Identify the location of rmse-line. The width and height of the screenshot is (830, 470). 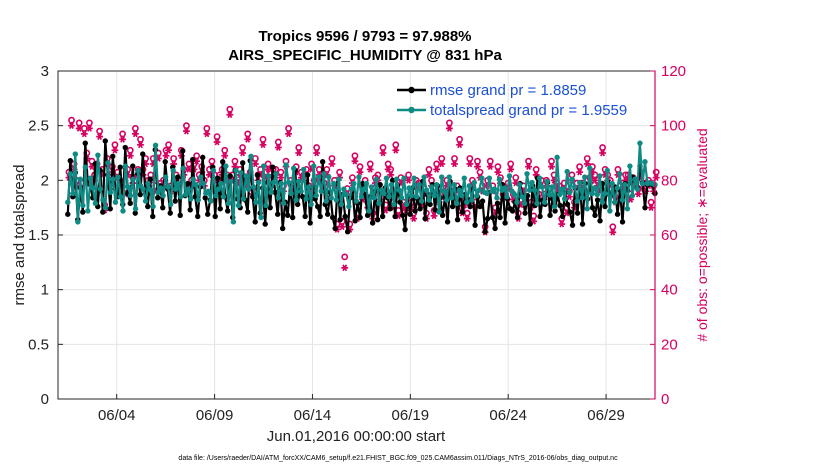
(361, 186).